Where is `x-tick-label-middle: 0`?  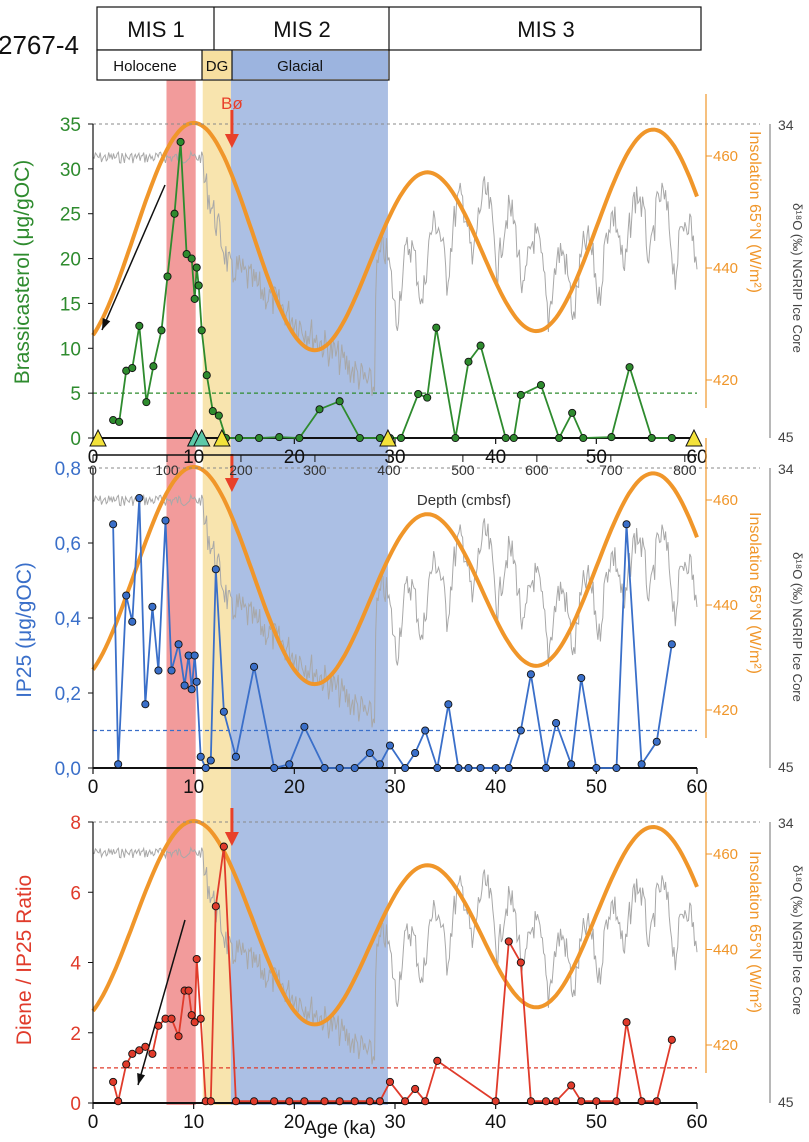 x-tick-label-middle: 0 is located at coordinates (93, 787).